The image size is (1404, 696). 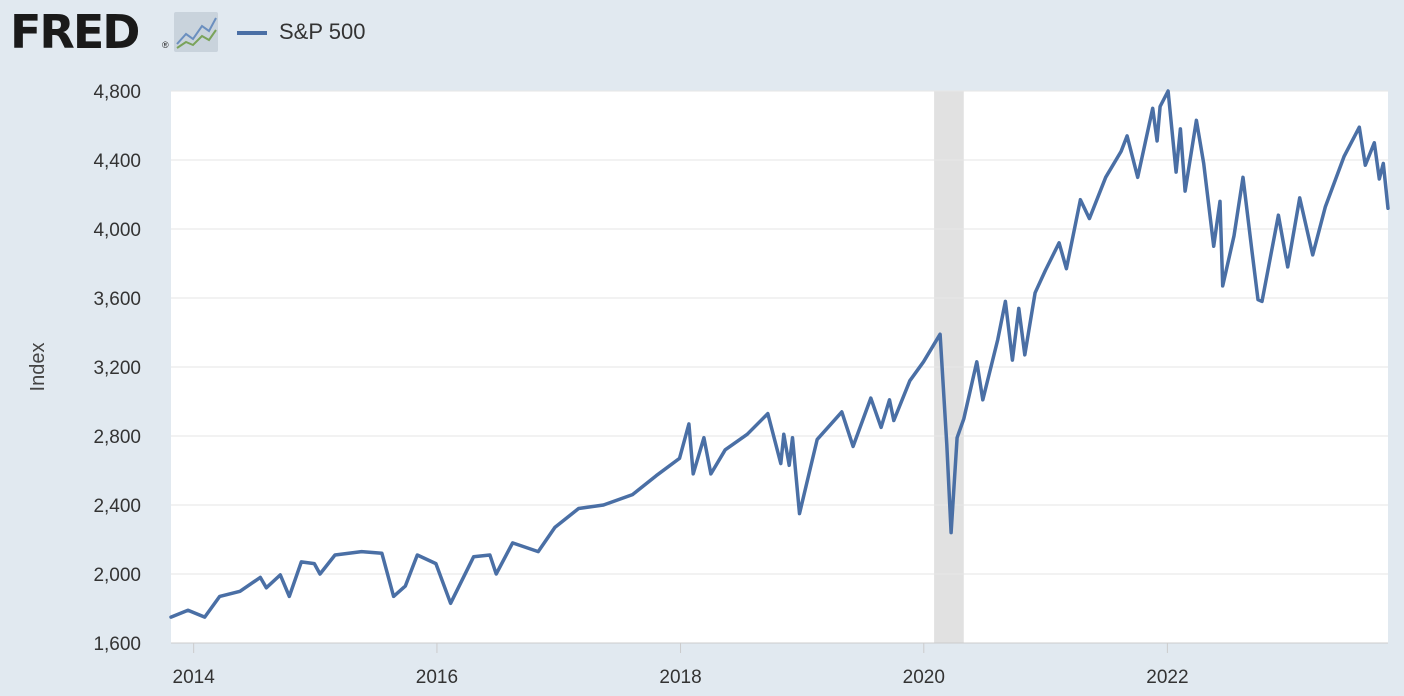 What do you see at coordinates (437, 677) in the screenshot?
I see `x-tick-label: 2016` at bounding box center [437, 677].